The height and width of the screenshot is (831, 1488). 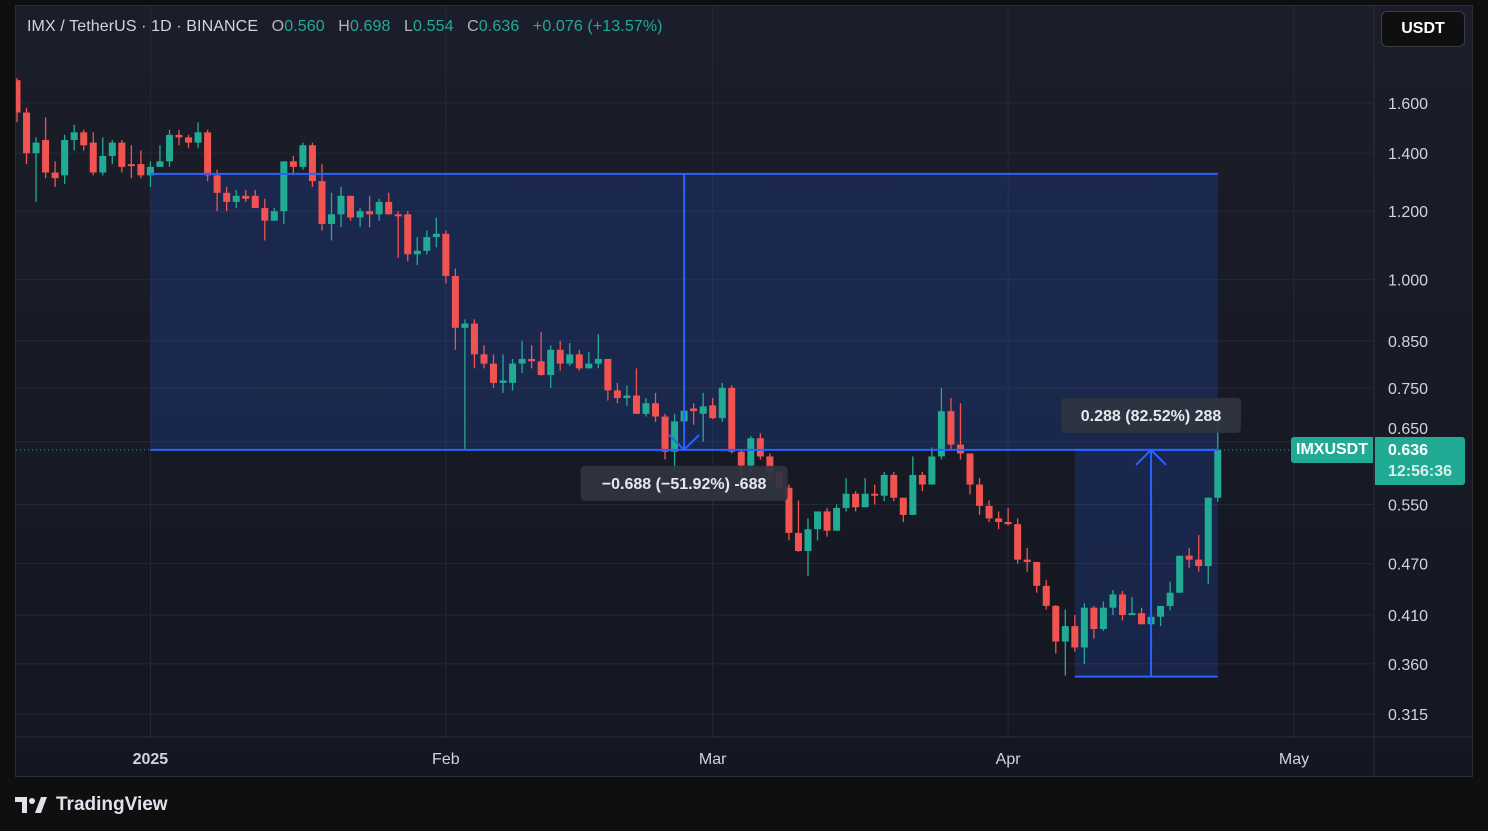 I want to click on arrow-down-icon, so click(x=684, y=443).